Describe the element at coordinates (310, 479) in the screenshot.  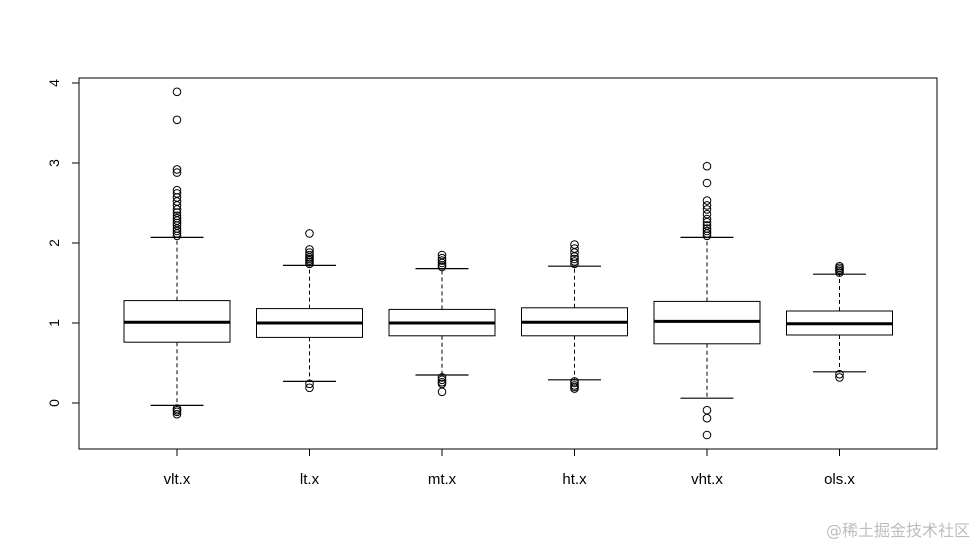
I see `x-tick-label: lt.x` at that location.